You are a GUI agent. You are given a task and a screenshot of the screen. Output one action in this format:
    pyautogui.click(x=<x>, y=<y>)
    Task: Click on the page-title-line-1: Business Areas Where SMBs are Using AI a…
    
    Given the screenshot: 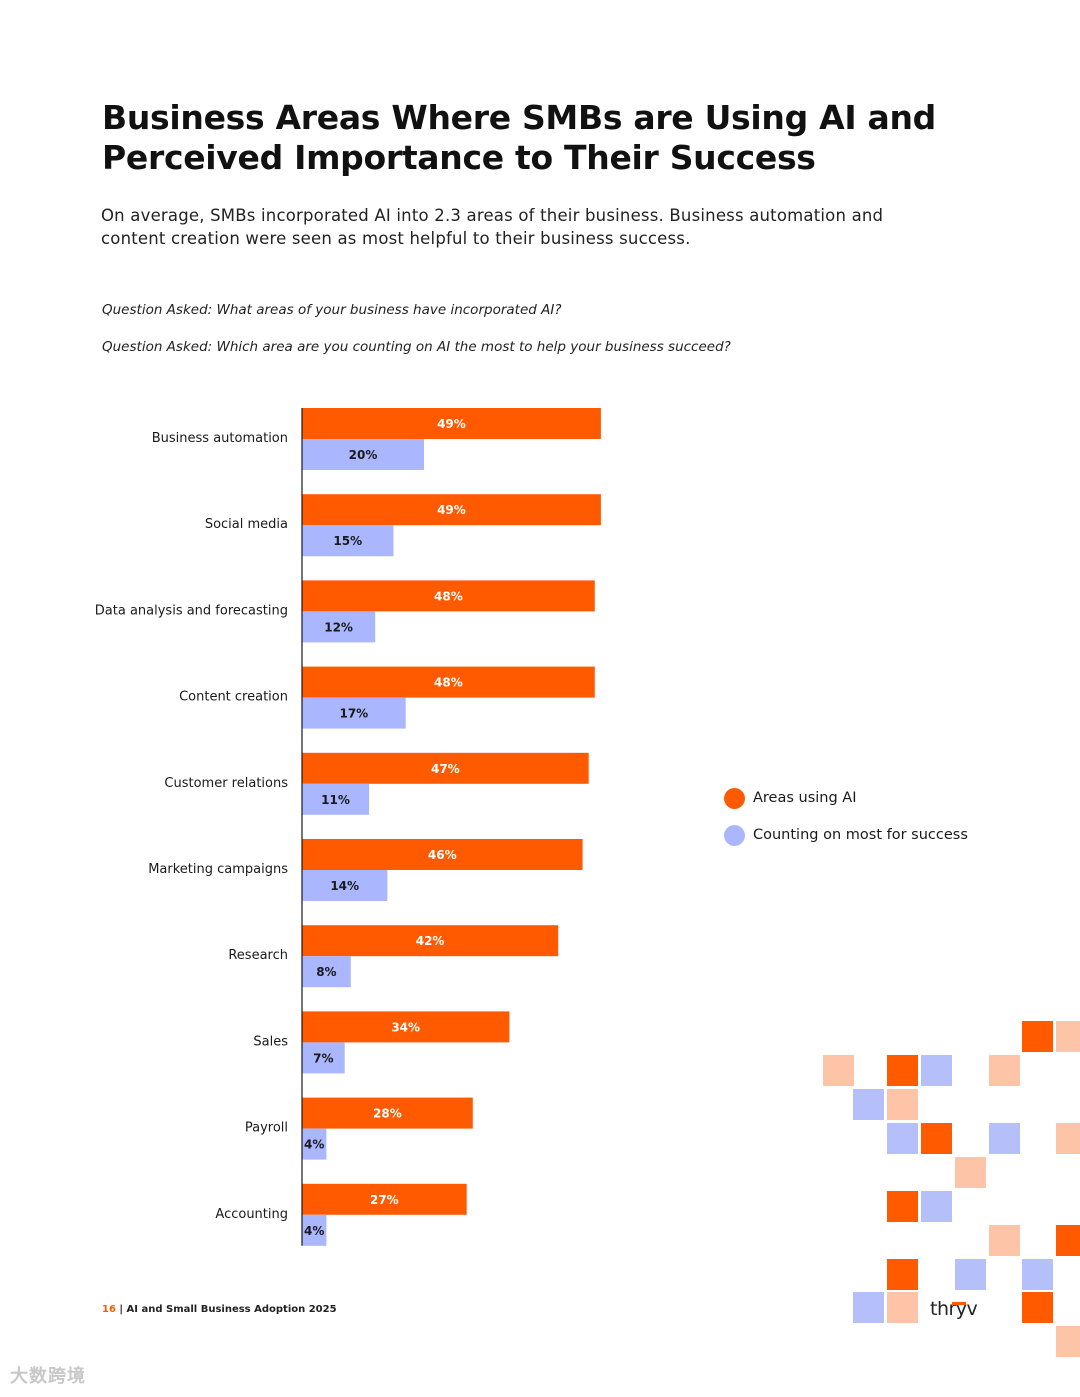 What is the action you would take?
    pyautogui.click(x=519, y=117)
    